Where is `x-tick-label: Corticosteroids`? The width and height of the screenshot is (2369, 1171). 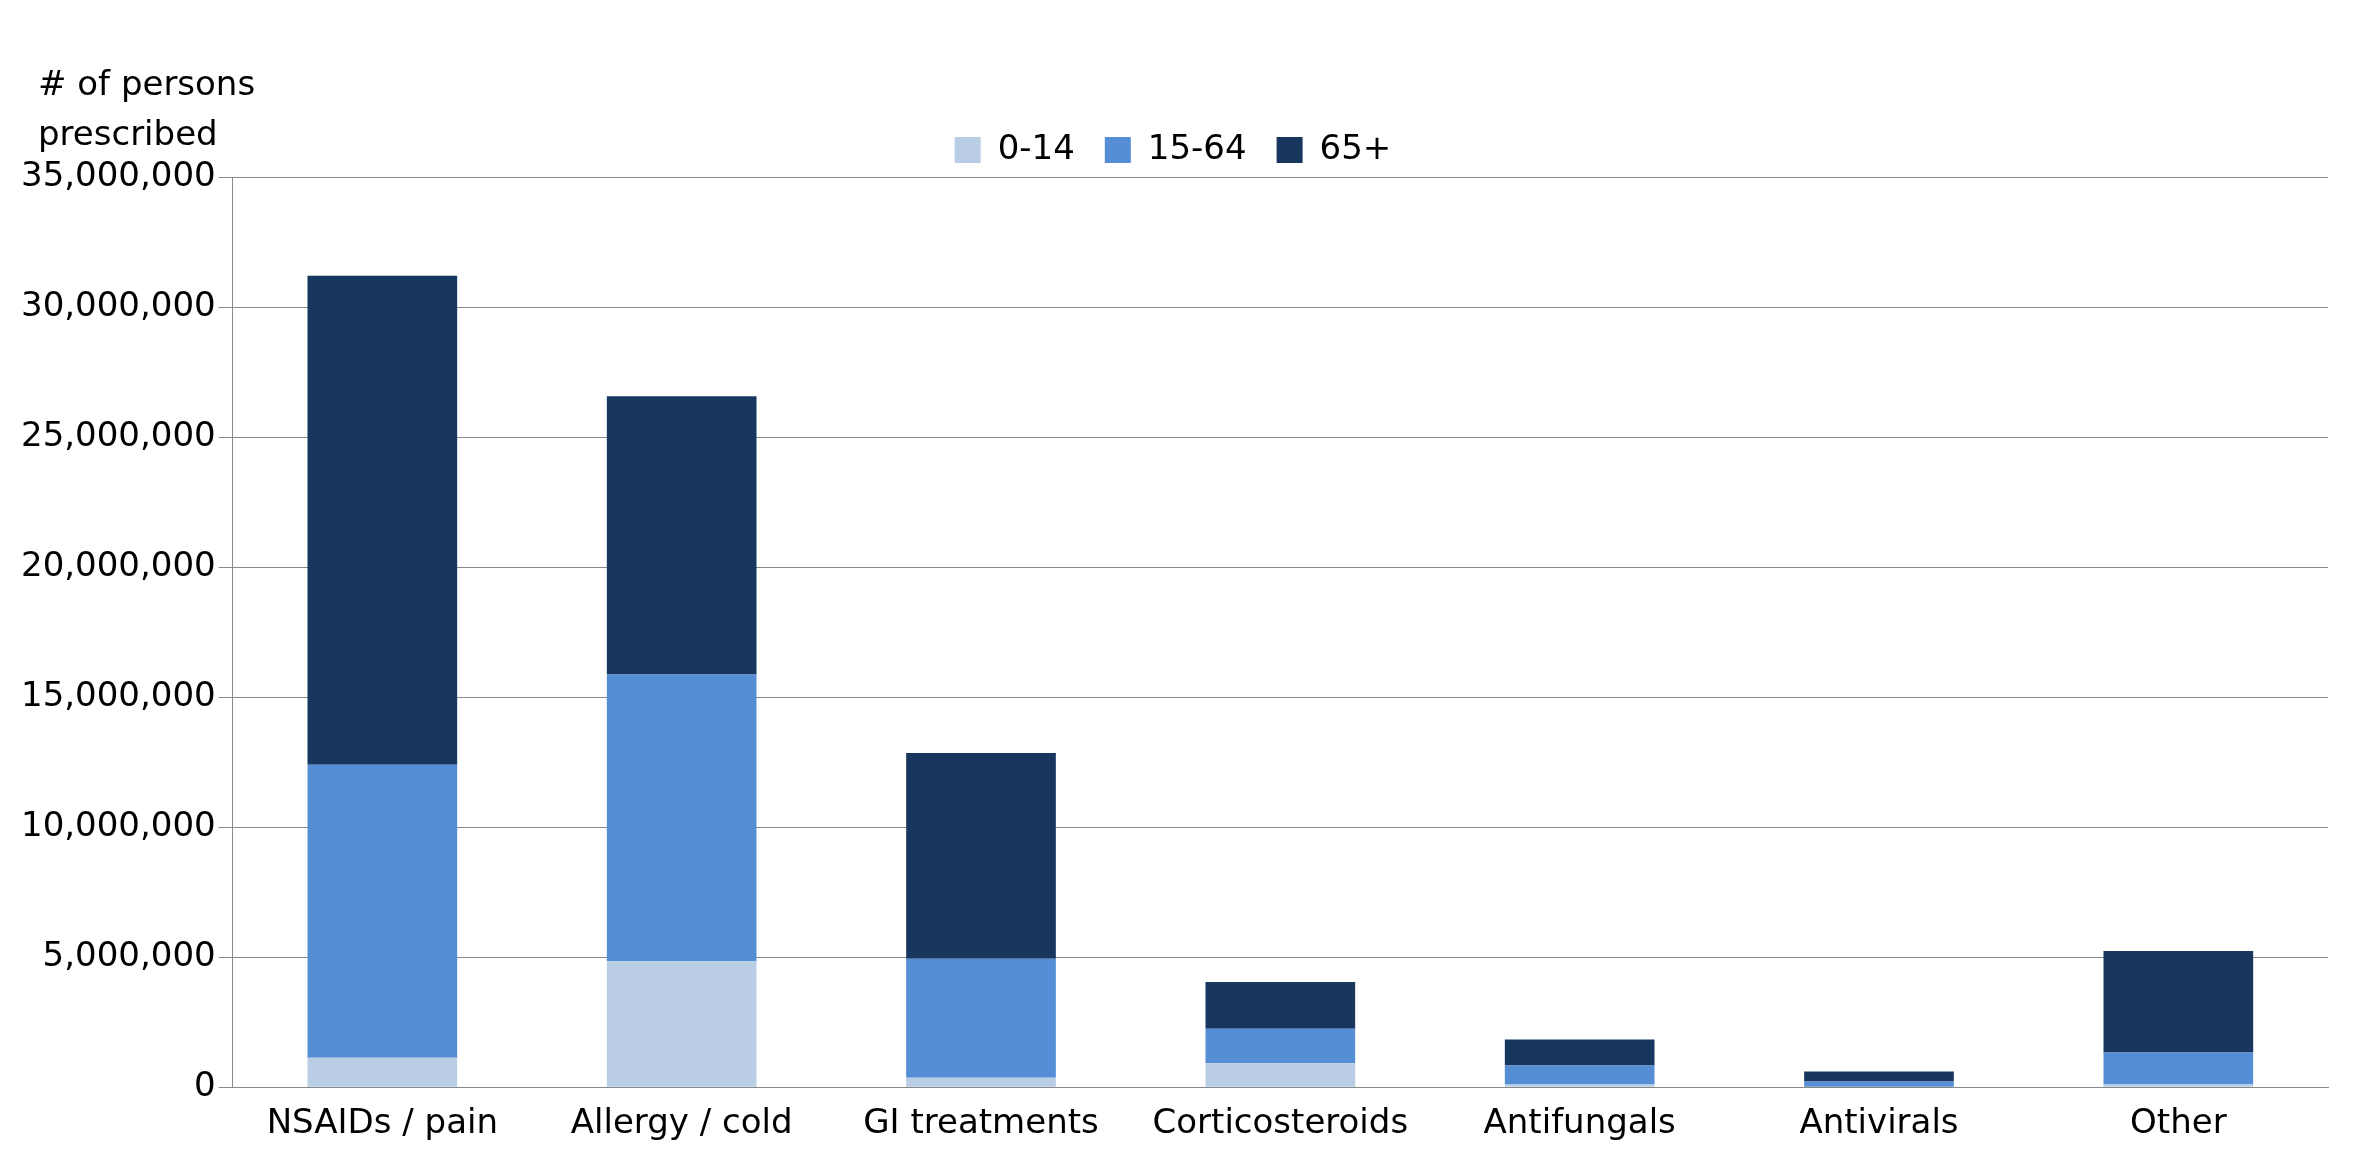 x-tick-label: Corticosteroids is located at coordinates (1280, 1121).